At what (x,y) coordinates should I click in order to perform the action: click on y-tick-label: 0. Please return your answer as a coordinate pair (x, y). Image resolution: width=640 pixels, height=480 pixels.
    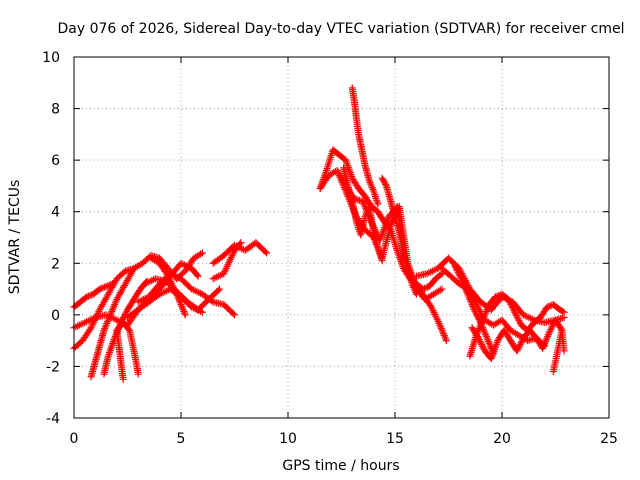
    Looking at the image, I should click on (55, 316).